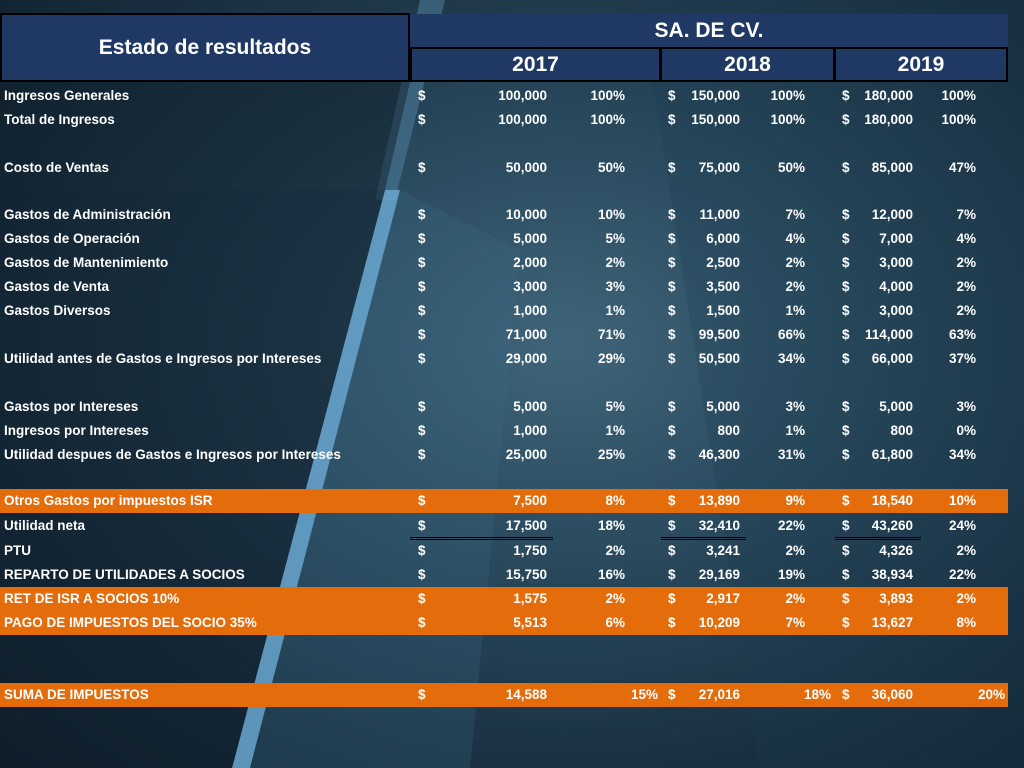  What do you see at coordinates (522, 119) in the screenshot?
I see `amount-cell: 100,000` at bounding box center [522, 119].